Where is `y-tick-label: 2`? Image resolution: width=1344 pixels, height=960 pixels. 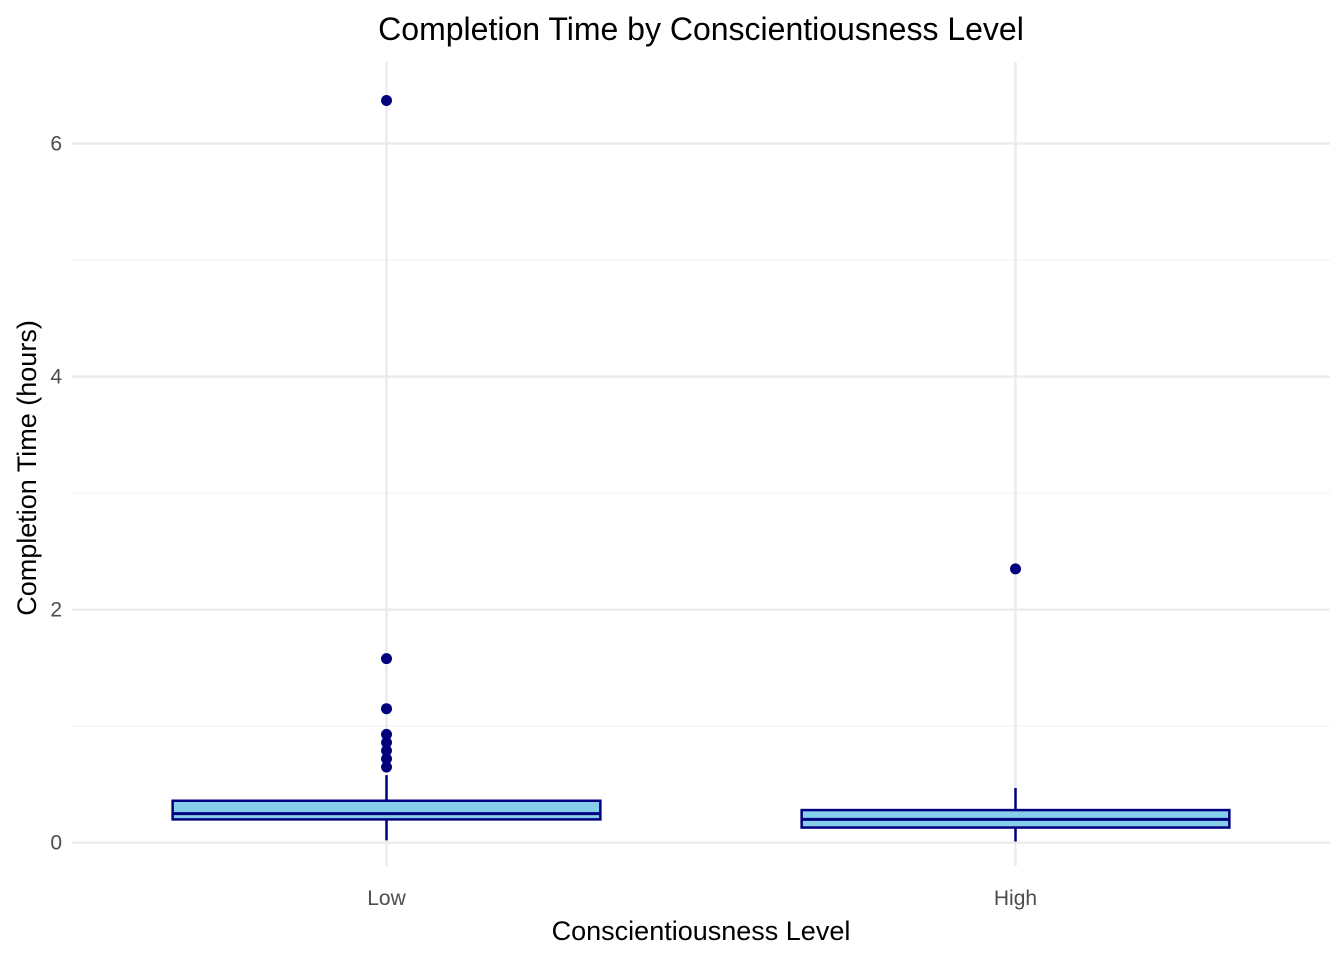 y-tick-label: 2 is located at coordinates (56, 610).